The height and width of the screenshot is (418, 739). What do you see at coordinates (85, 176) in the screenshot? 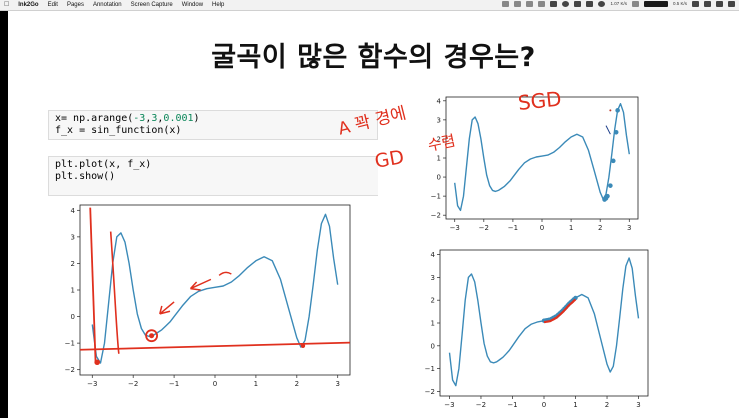
I see `code-line-show: plt.show()` at bounding box center [85, 176].